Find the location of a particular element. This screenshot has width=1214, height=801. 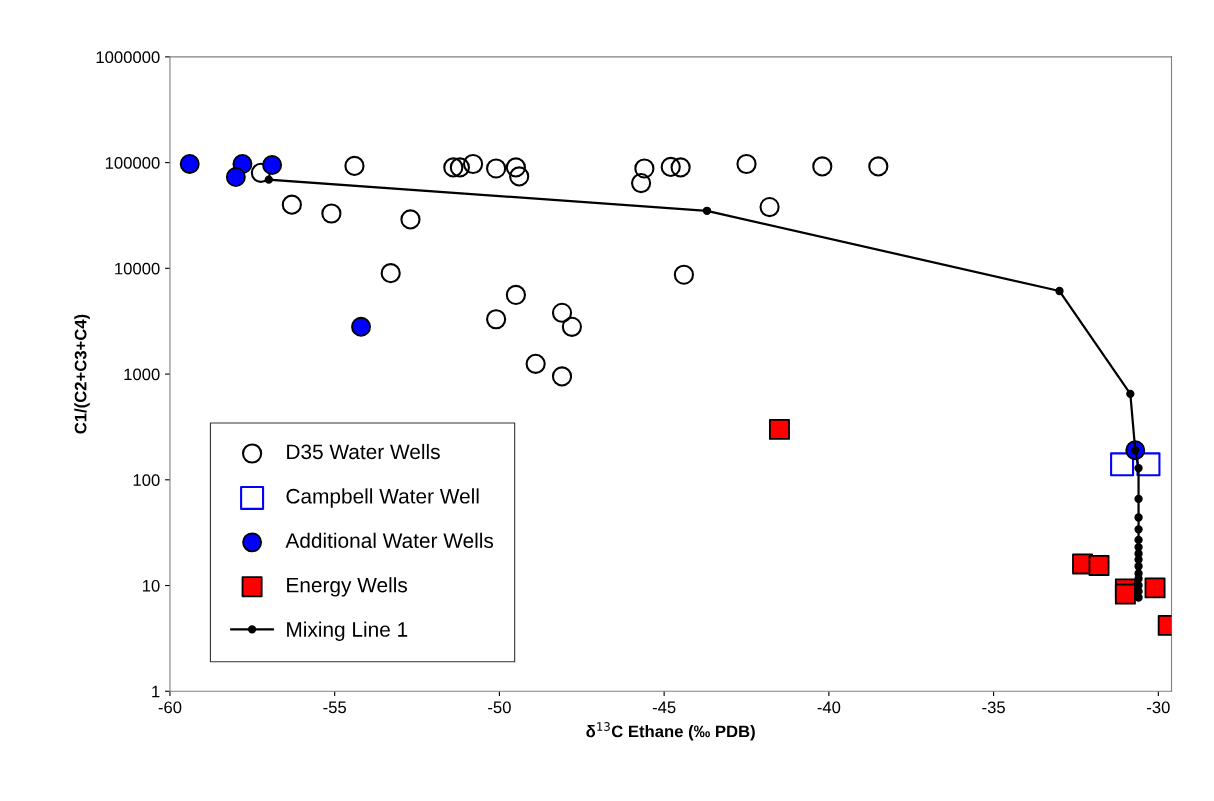

x-tick-label: -45 is located at coordinates (664, 707).